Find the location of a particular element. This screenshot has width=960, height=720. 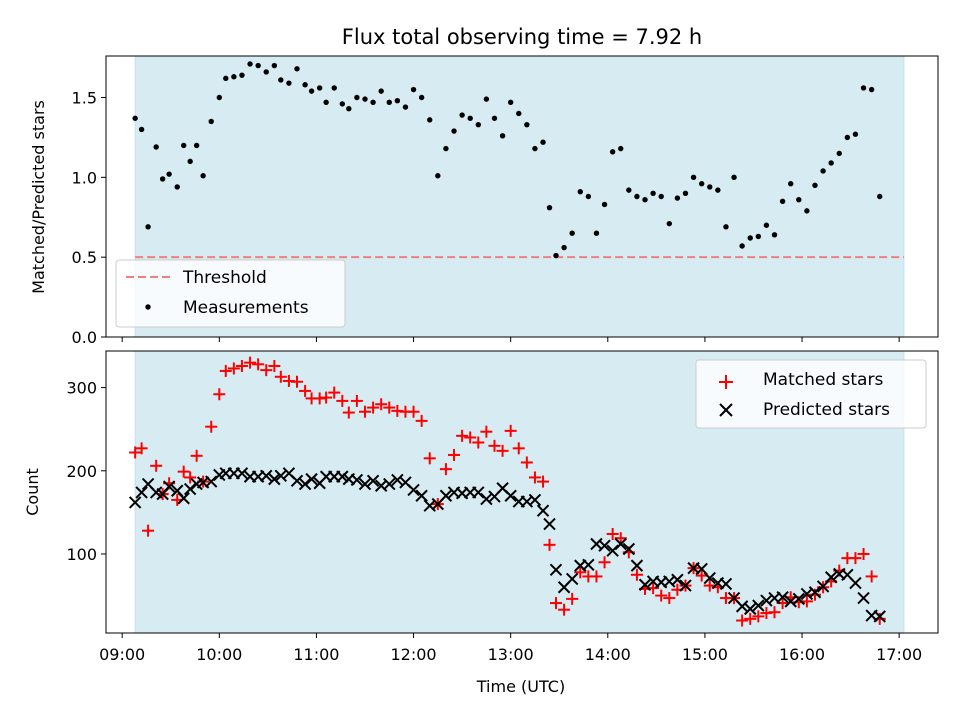

legend-matched-label: Matched stars is located at coordinates (823, 380).